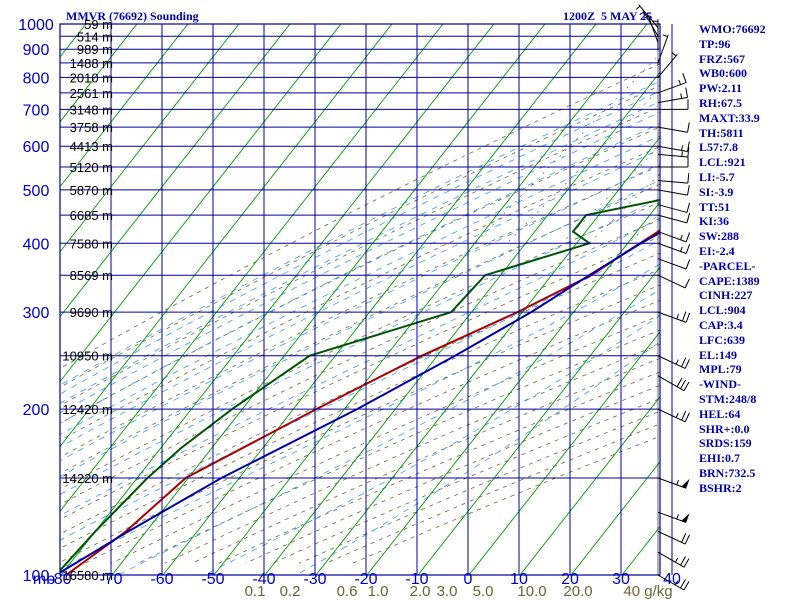 This screenshot has width=800, height=600. What do you see at coordinates (36, 78) in the screenshot?
I see `pressure-tick-label: 800` at bounding box center [36, 78].